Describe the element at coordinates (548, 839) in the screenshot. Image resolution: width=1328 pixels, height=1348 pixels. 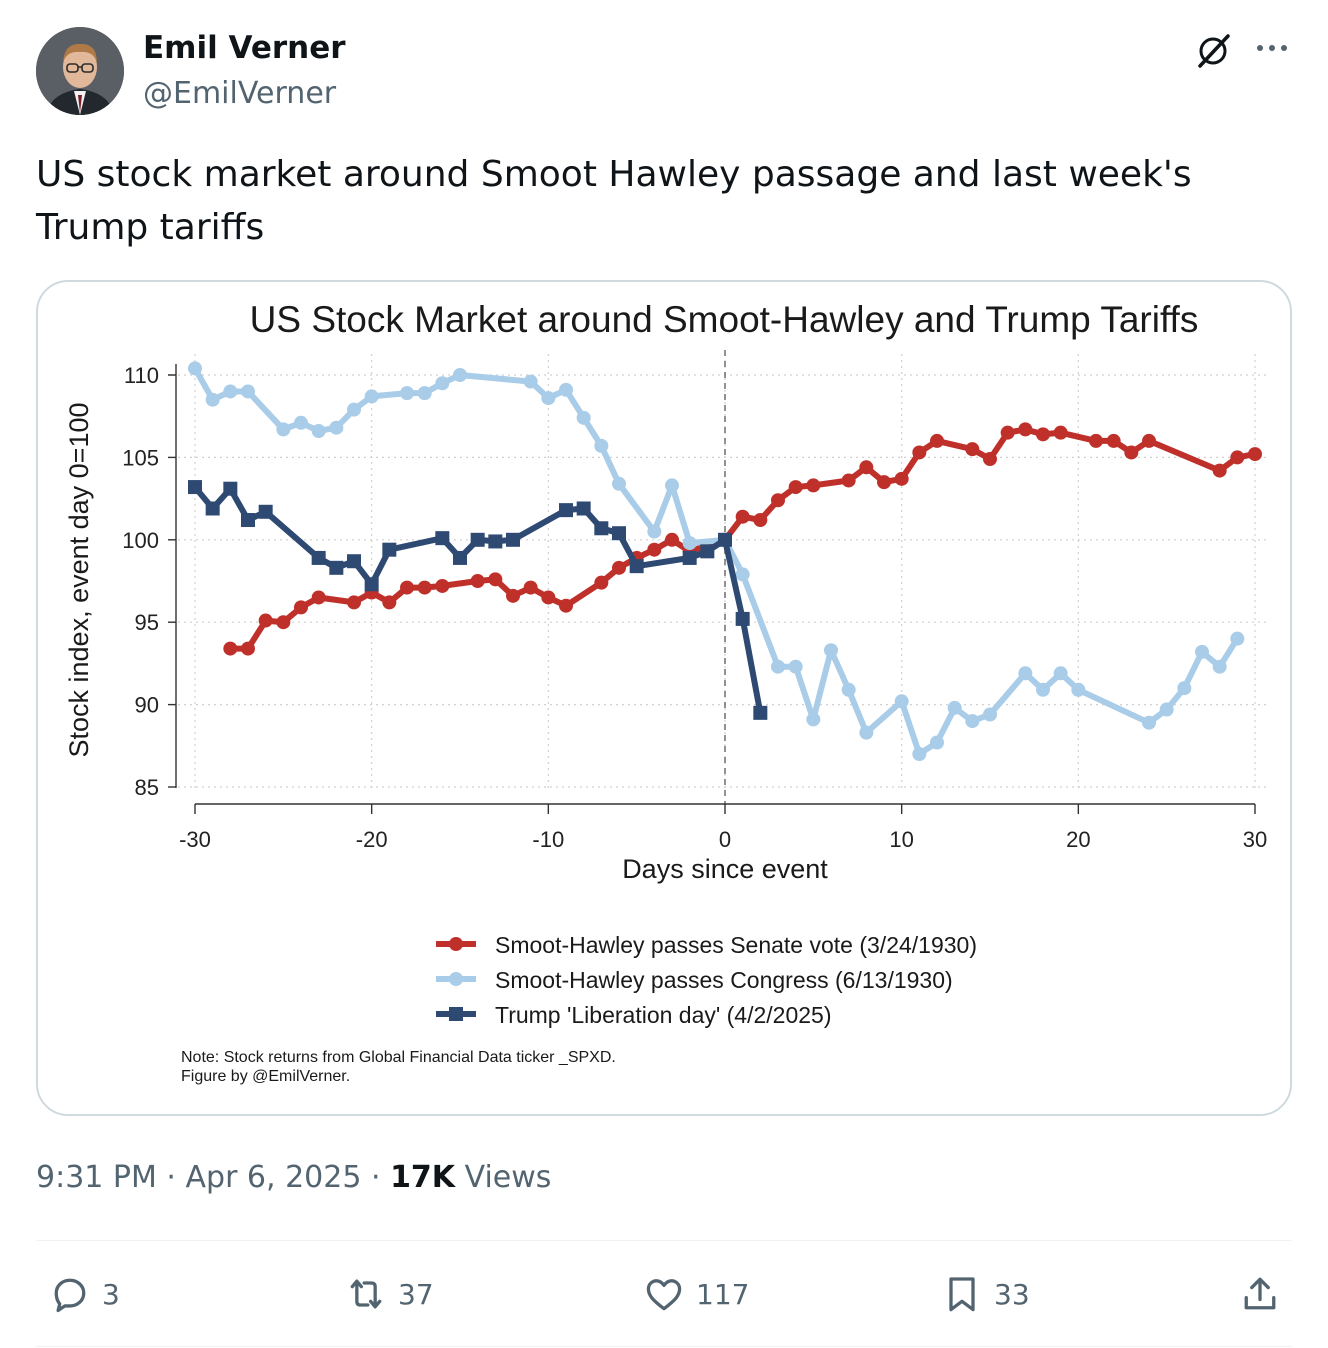
I see `x-tick-label: -10` at that location.